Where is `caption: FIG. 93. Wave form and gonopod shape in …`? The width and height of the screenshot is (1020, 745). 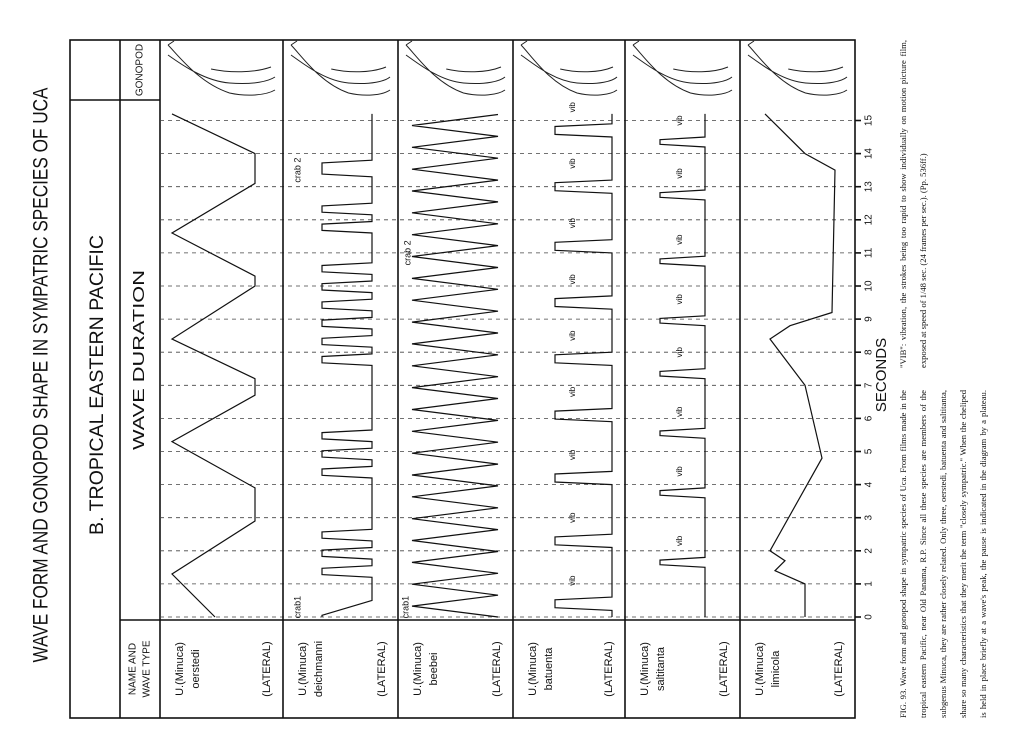
caption: FIG. 93. Wave form and gonopod shape in … is located at coordinates (943, 379).